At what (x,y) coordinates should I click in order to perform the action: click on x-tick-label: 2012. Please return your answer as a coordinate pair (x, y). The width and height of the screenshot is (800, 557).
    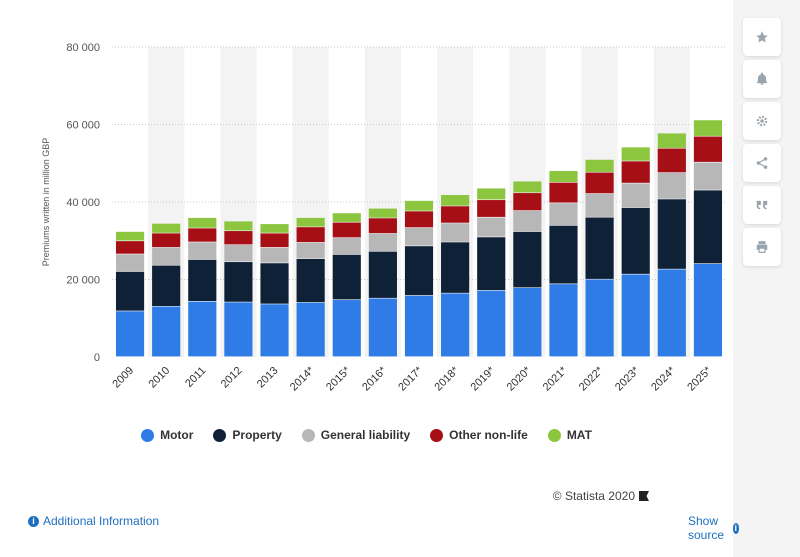
    Looking at the image, I should click on (232, 378).